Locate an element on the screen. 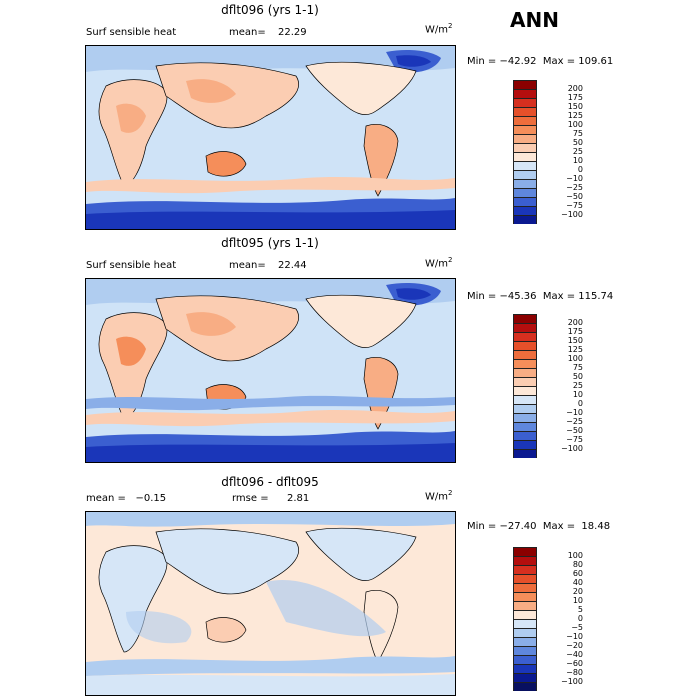 Image resolution: width=700 pixels, height=700 pixels. panel-title: dflt096 - dflt095 is located at coordinates (270, 482).